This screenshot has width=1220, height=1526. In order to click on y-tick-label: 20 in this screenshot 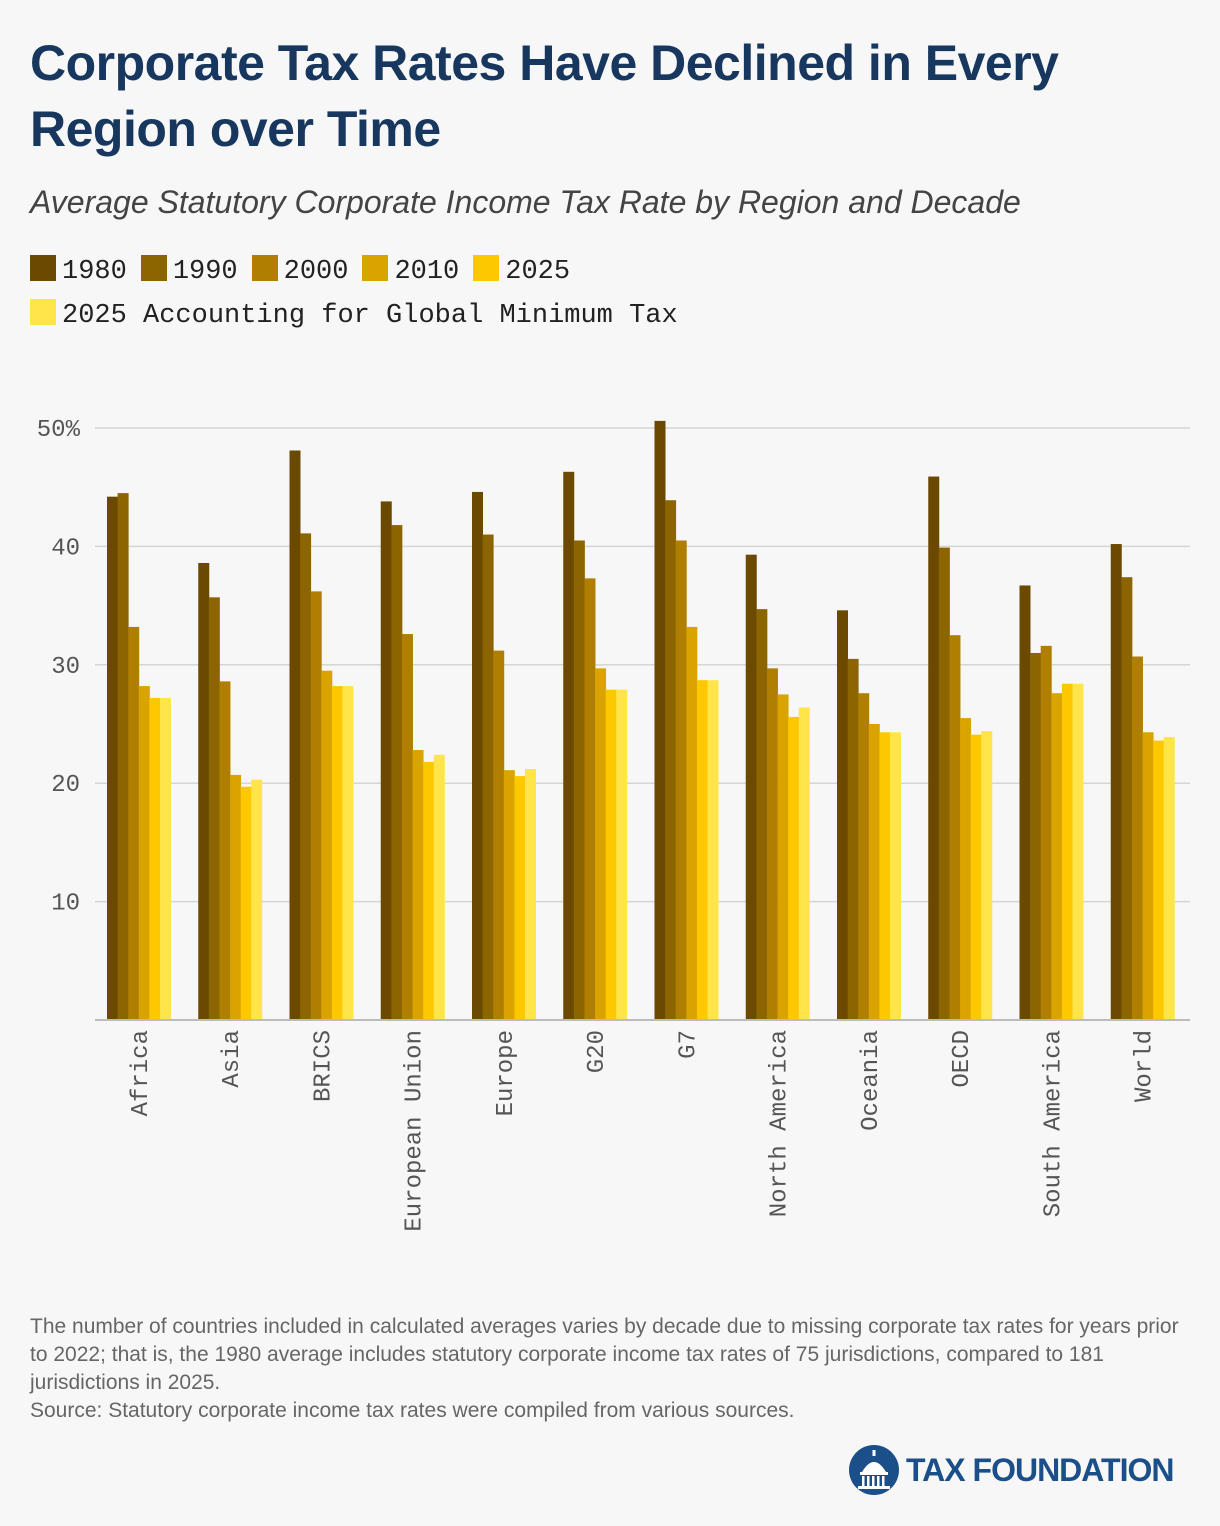, I will do `click(65, 785)`.